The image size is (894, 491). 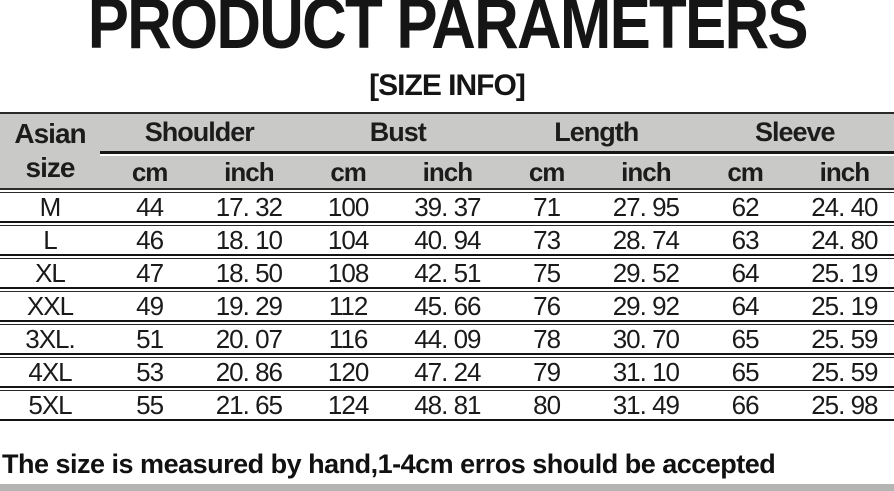 I want to click on value-cell: 62, so click(x=745, y=207).